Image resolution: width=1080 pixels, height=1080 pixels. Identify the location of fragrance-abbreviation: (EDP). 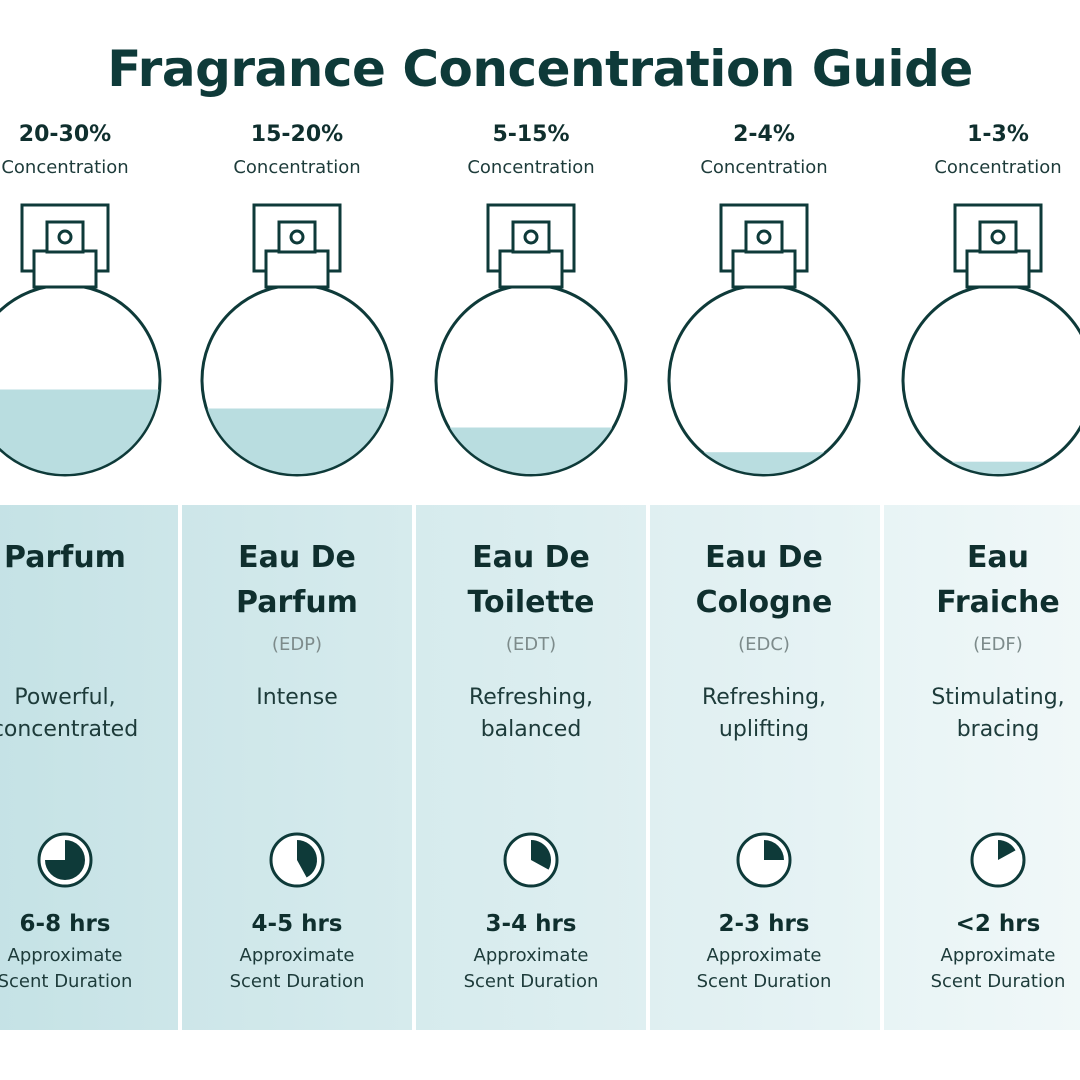
(297, 644).